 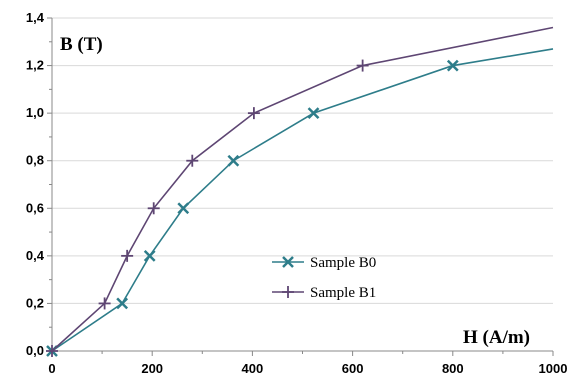 I want to click on x-tick-label: 400, so click(x=253, y=368).